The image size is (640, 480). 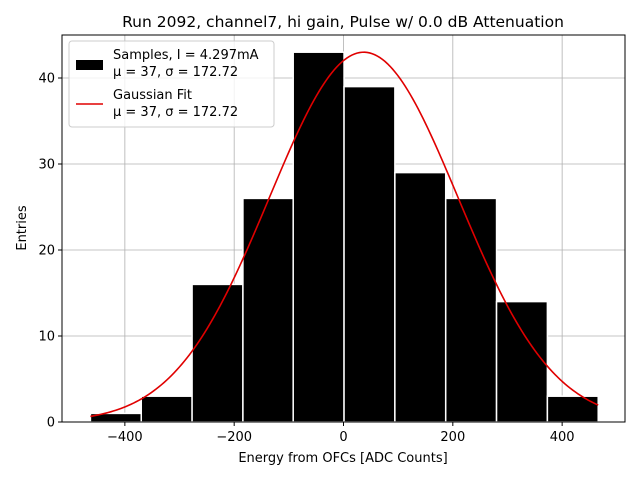 What do you see at coordinates (452, 437) in the screenshot?
I see `x-tick-label: 200` at bounding box center [452, 437].